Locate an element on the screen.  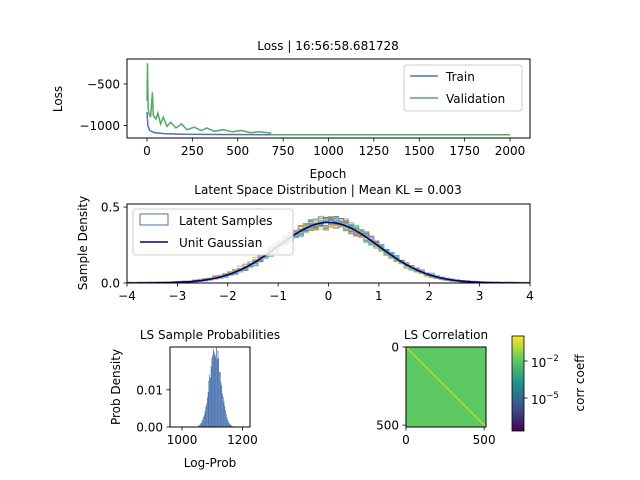
loss-xlabel: Epoch is located at coordinates (328, 174).